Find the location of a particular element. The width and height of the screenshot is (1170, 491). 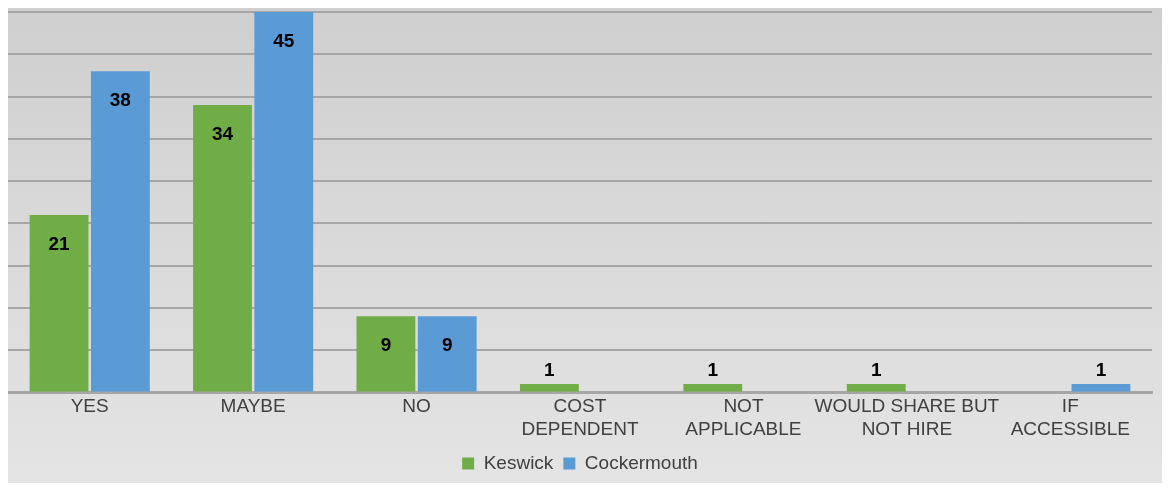

x-tick-label: YES is located at coordinates (89, 406).